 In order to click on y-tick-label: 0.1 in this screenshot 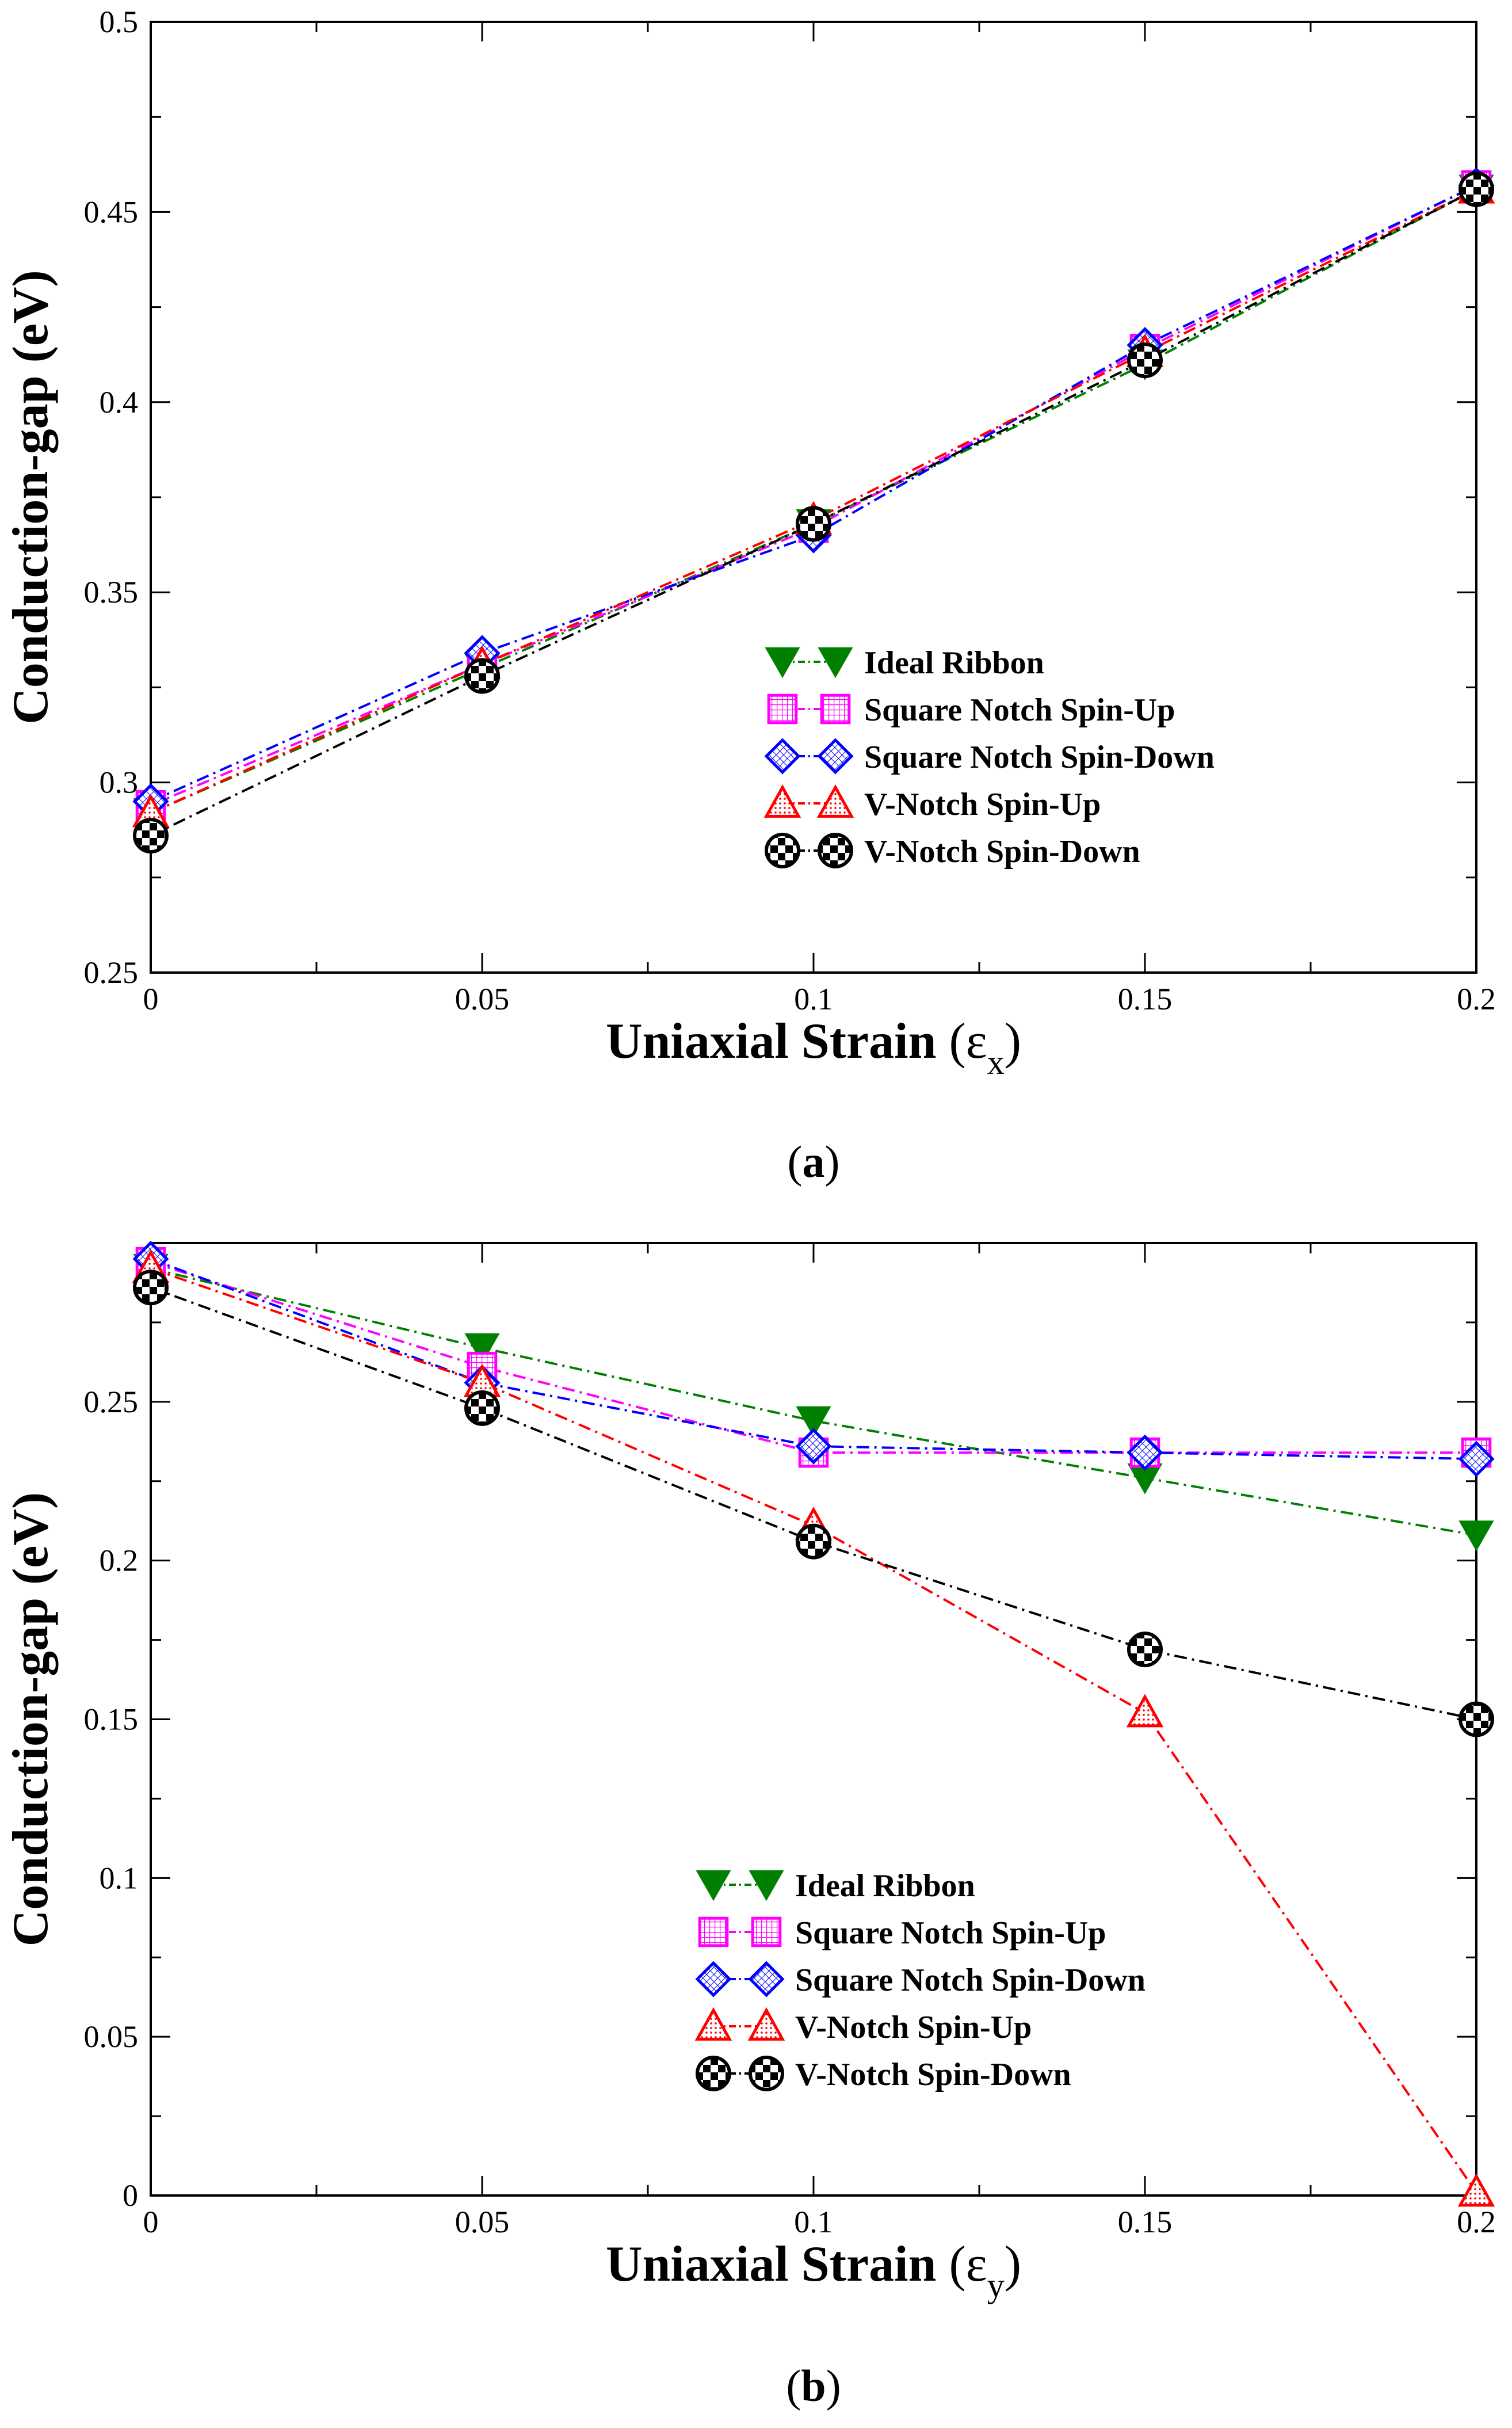, I will do `click(119, 1878)`.